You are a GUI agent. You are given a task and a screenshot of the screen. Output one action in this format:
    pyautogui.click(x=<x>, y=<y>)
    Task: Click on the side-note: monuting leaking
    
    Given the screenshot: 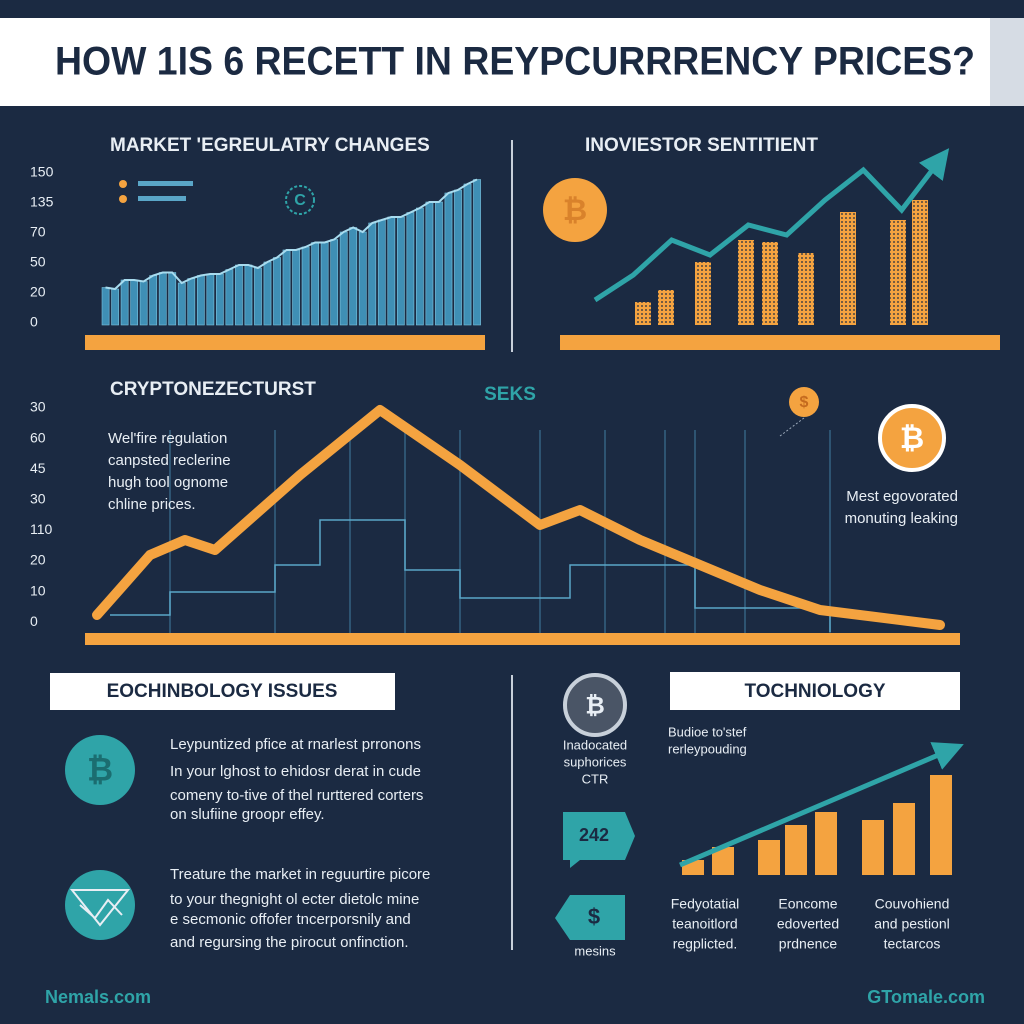 What is the action you would take?
    pyautogui.click(x=901, y=518)
    